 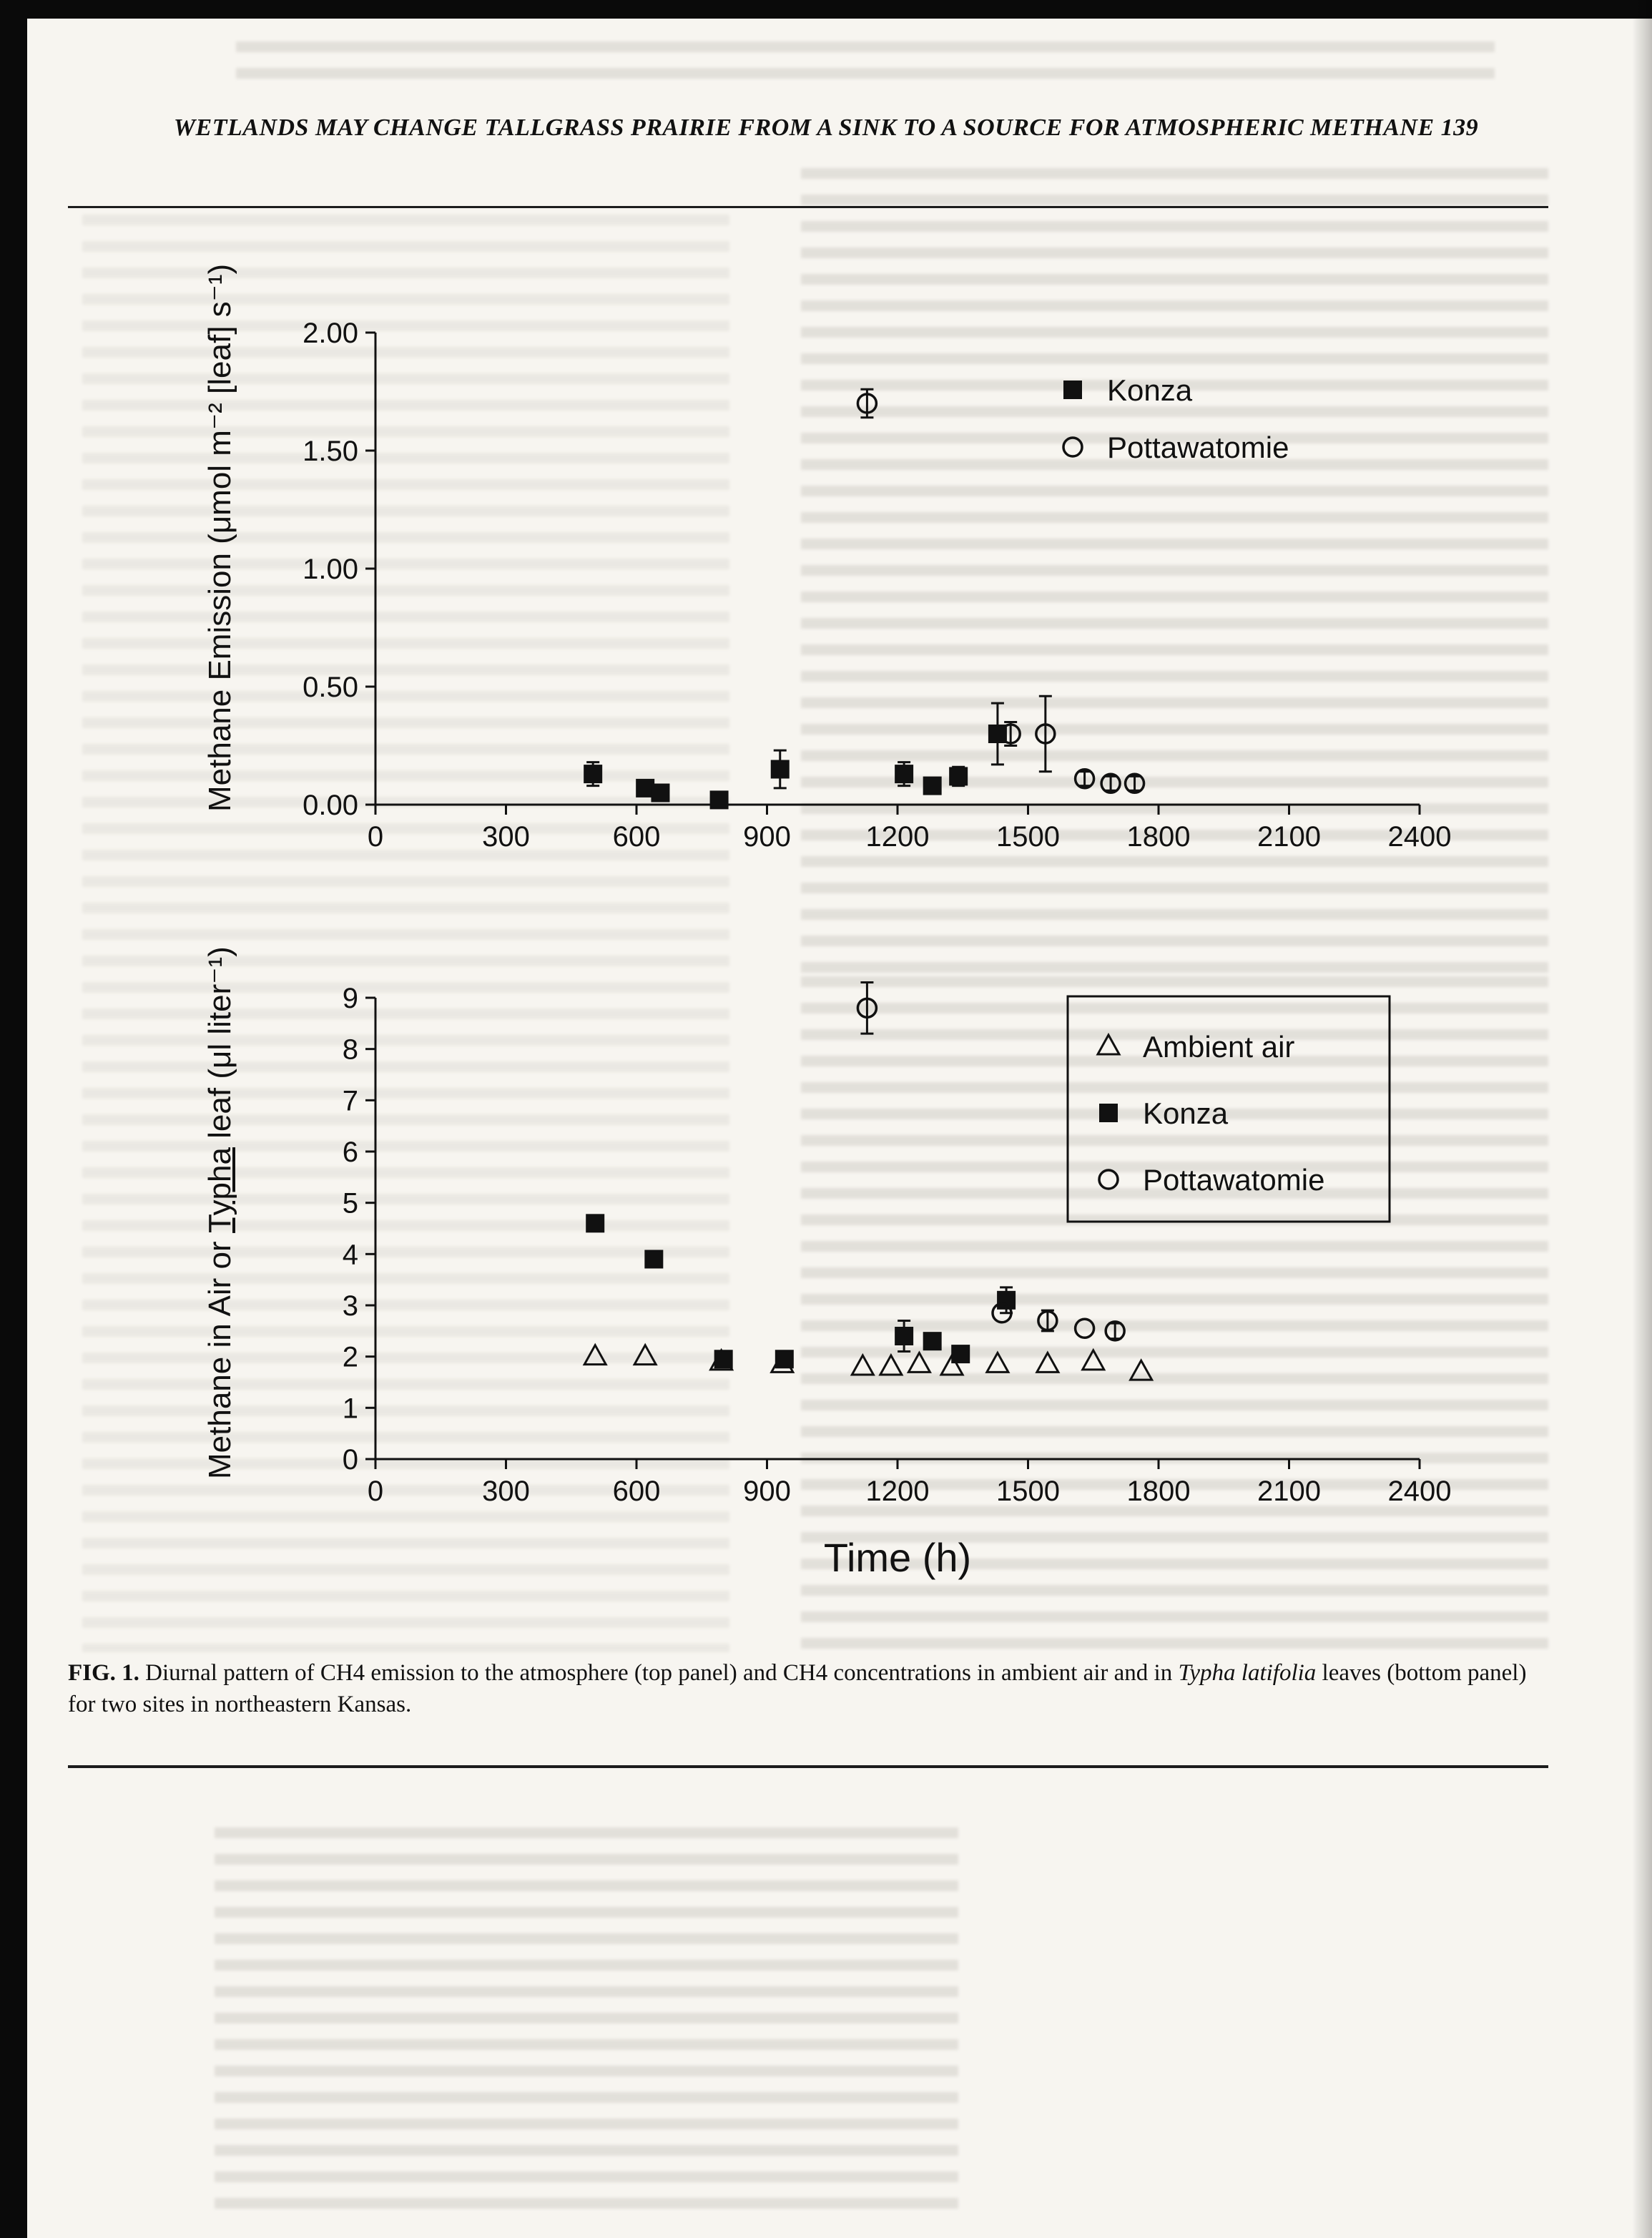 What do you see at coordinates (330, 333) in the screenshot?
I see `svg-text: 2.00` at bounding box center [330, 333].